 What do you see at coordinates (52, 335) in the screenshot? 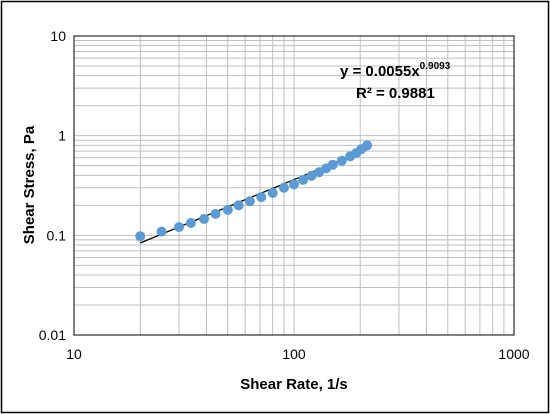
I see `y-tick-label: 0.01` at bounding box center [52, 335].